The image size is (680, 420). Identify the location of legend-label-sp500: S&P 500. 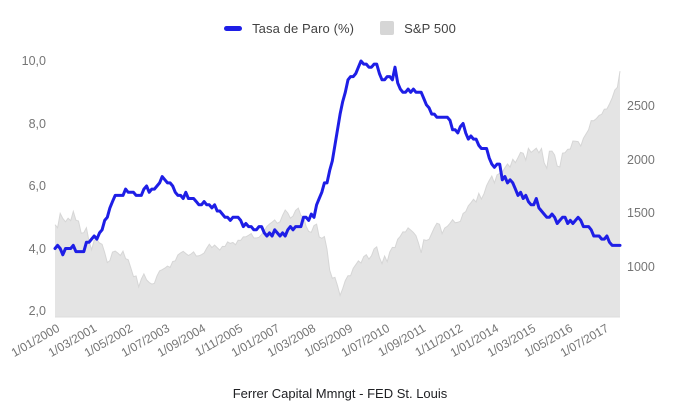
(430, 28).